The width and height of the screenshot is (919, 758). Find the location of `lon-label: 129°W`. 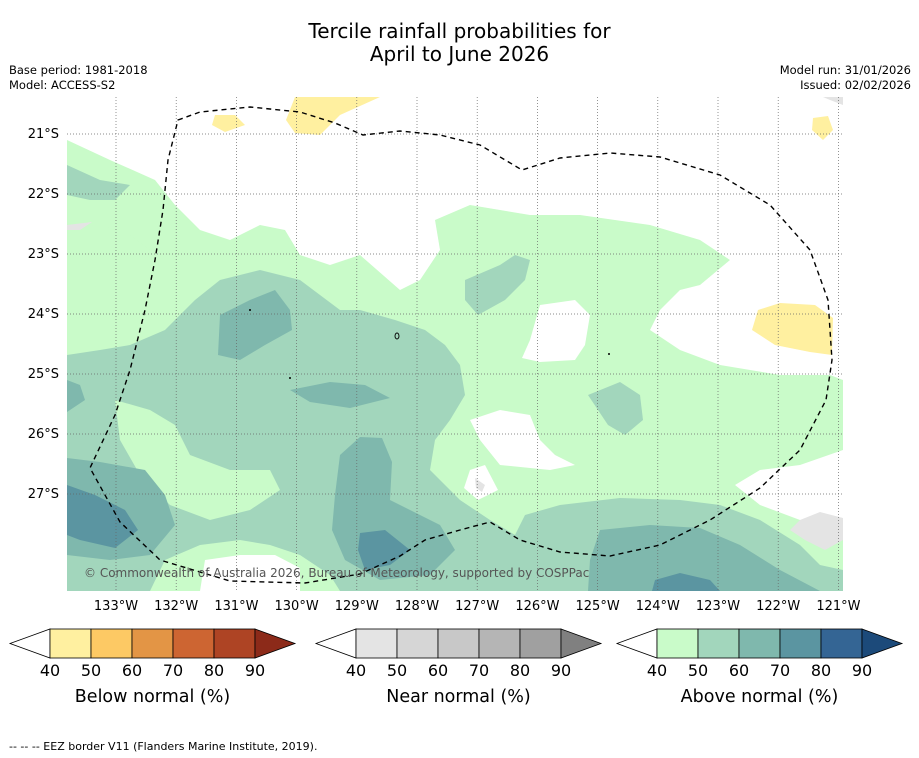

lon-label: 129°W is located at coordinates (357, 606).